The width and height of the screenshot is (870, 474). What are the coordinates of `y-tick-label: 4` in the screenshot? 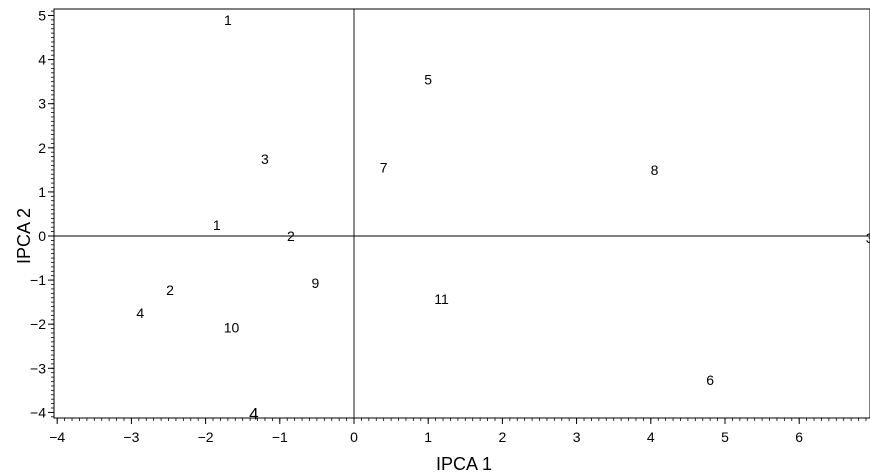 It's located at (42, 60).